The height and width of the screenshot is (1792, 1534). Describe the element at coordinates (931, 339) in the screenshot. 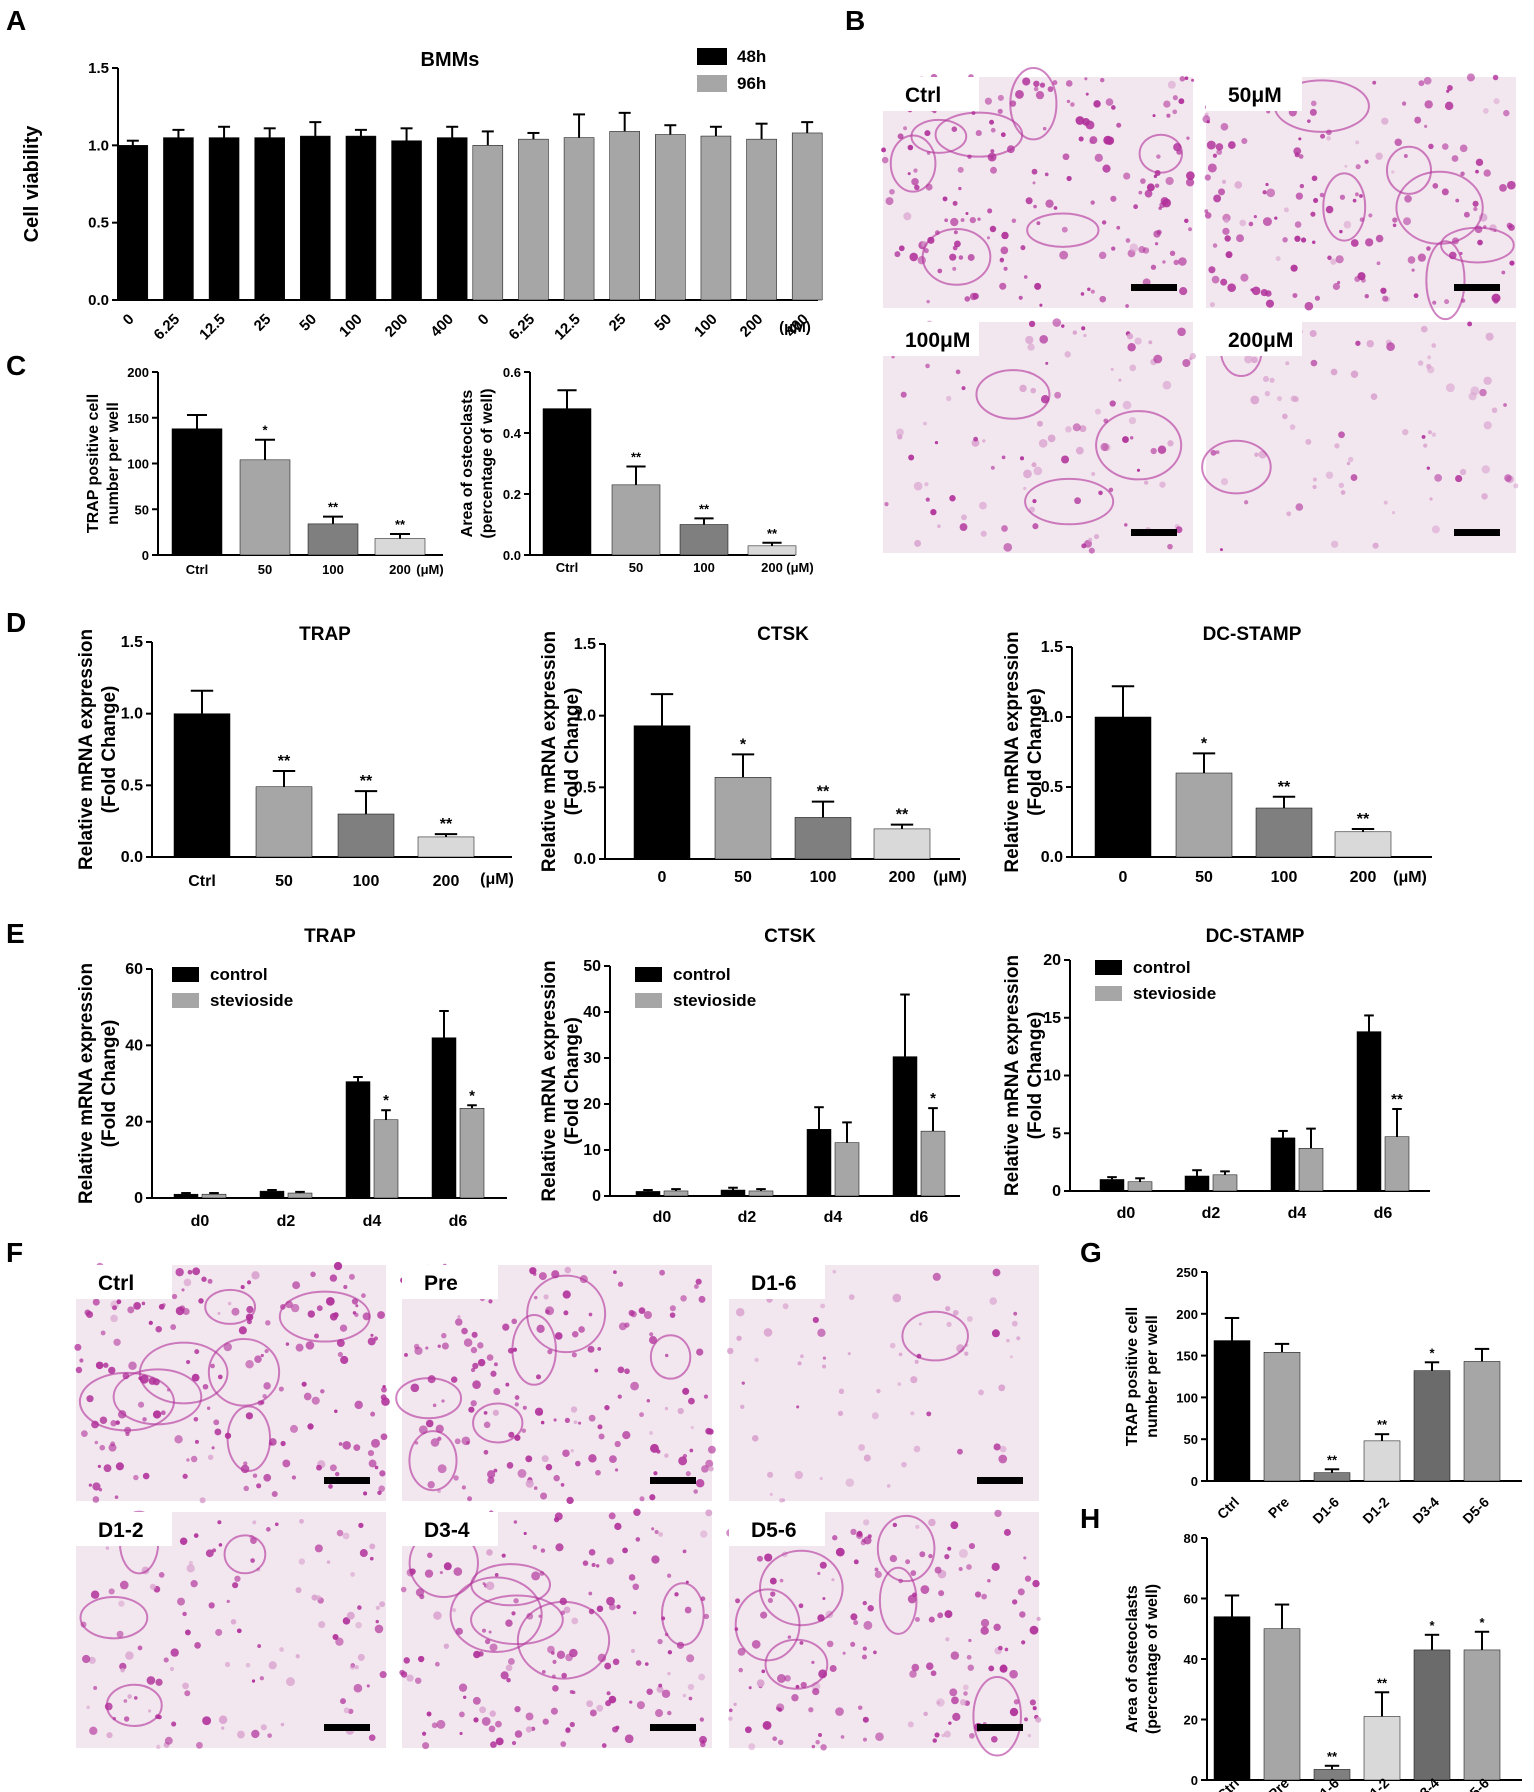

I see `micrograph-b-2-label-box` at that location.